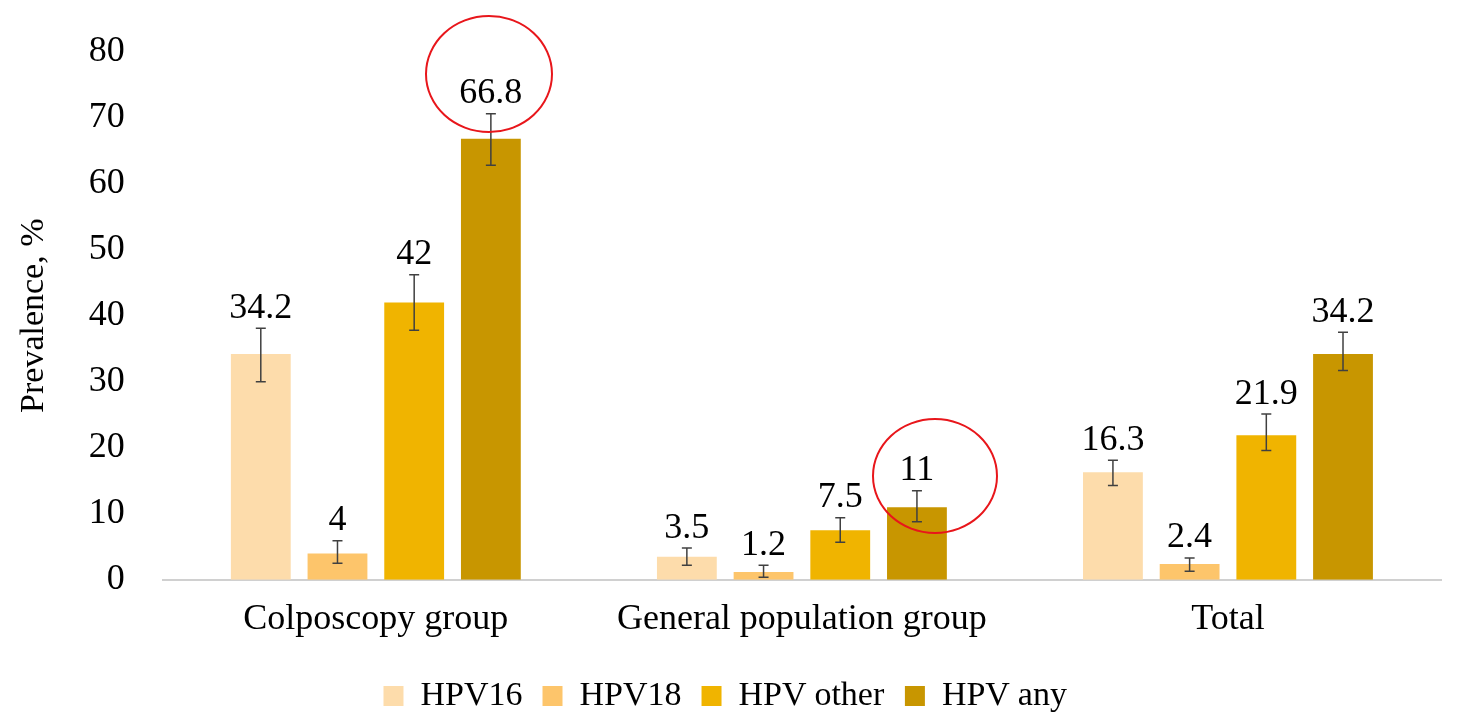  What do you see at coordinates (1228, 616) in the screenshot?
I see `x-tick-label: Total` at bounding box center [1228, 616].